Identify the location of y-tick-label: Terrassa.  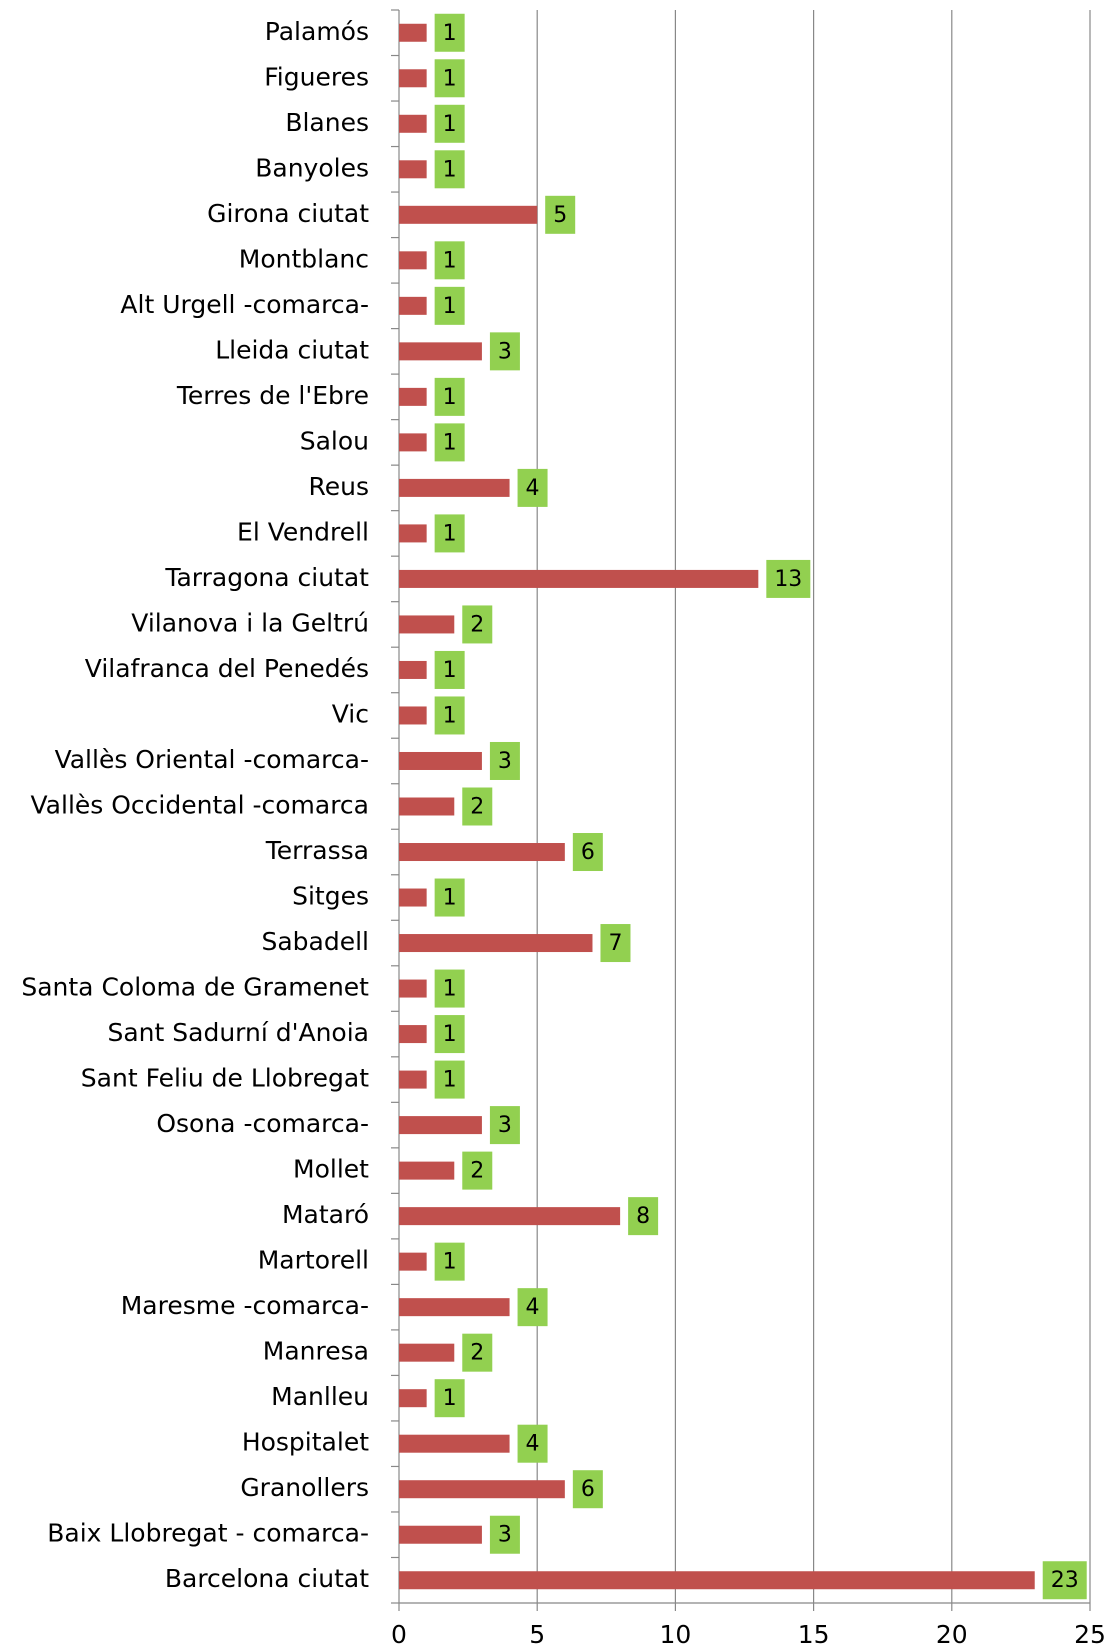
(317, 850).